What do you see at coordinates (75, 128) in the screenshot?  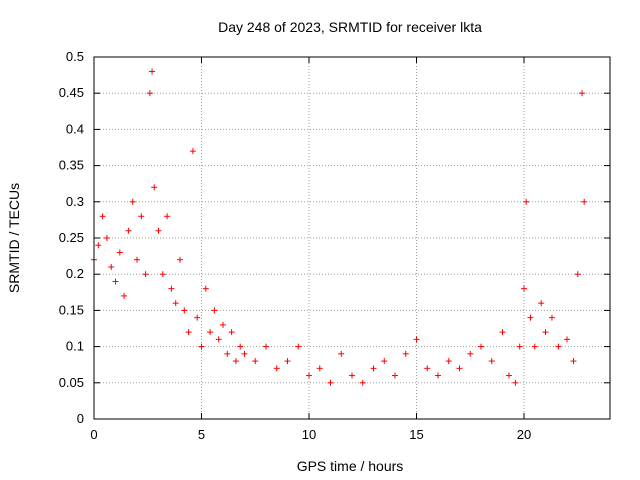 I see `y-tick-label: 0.4` at bounding box center [75, 128].